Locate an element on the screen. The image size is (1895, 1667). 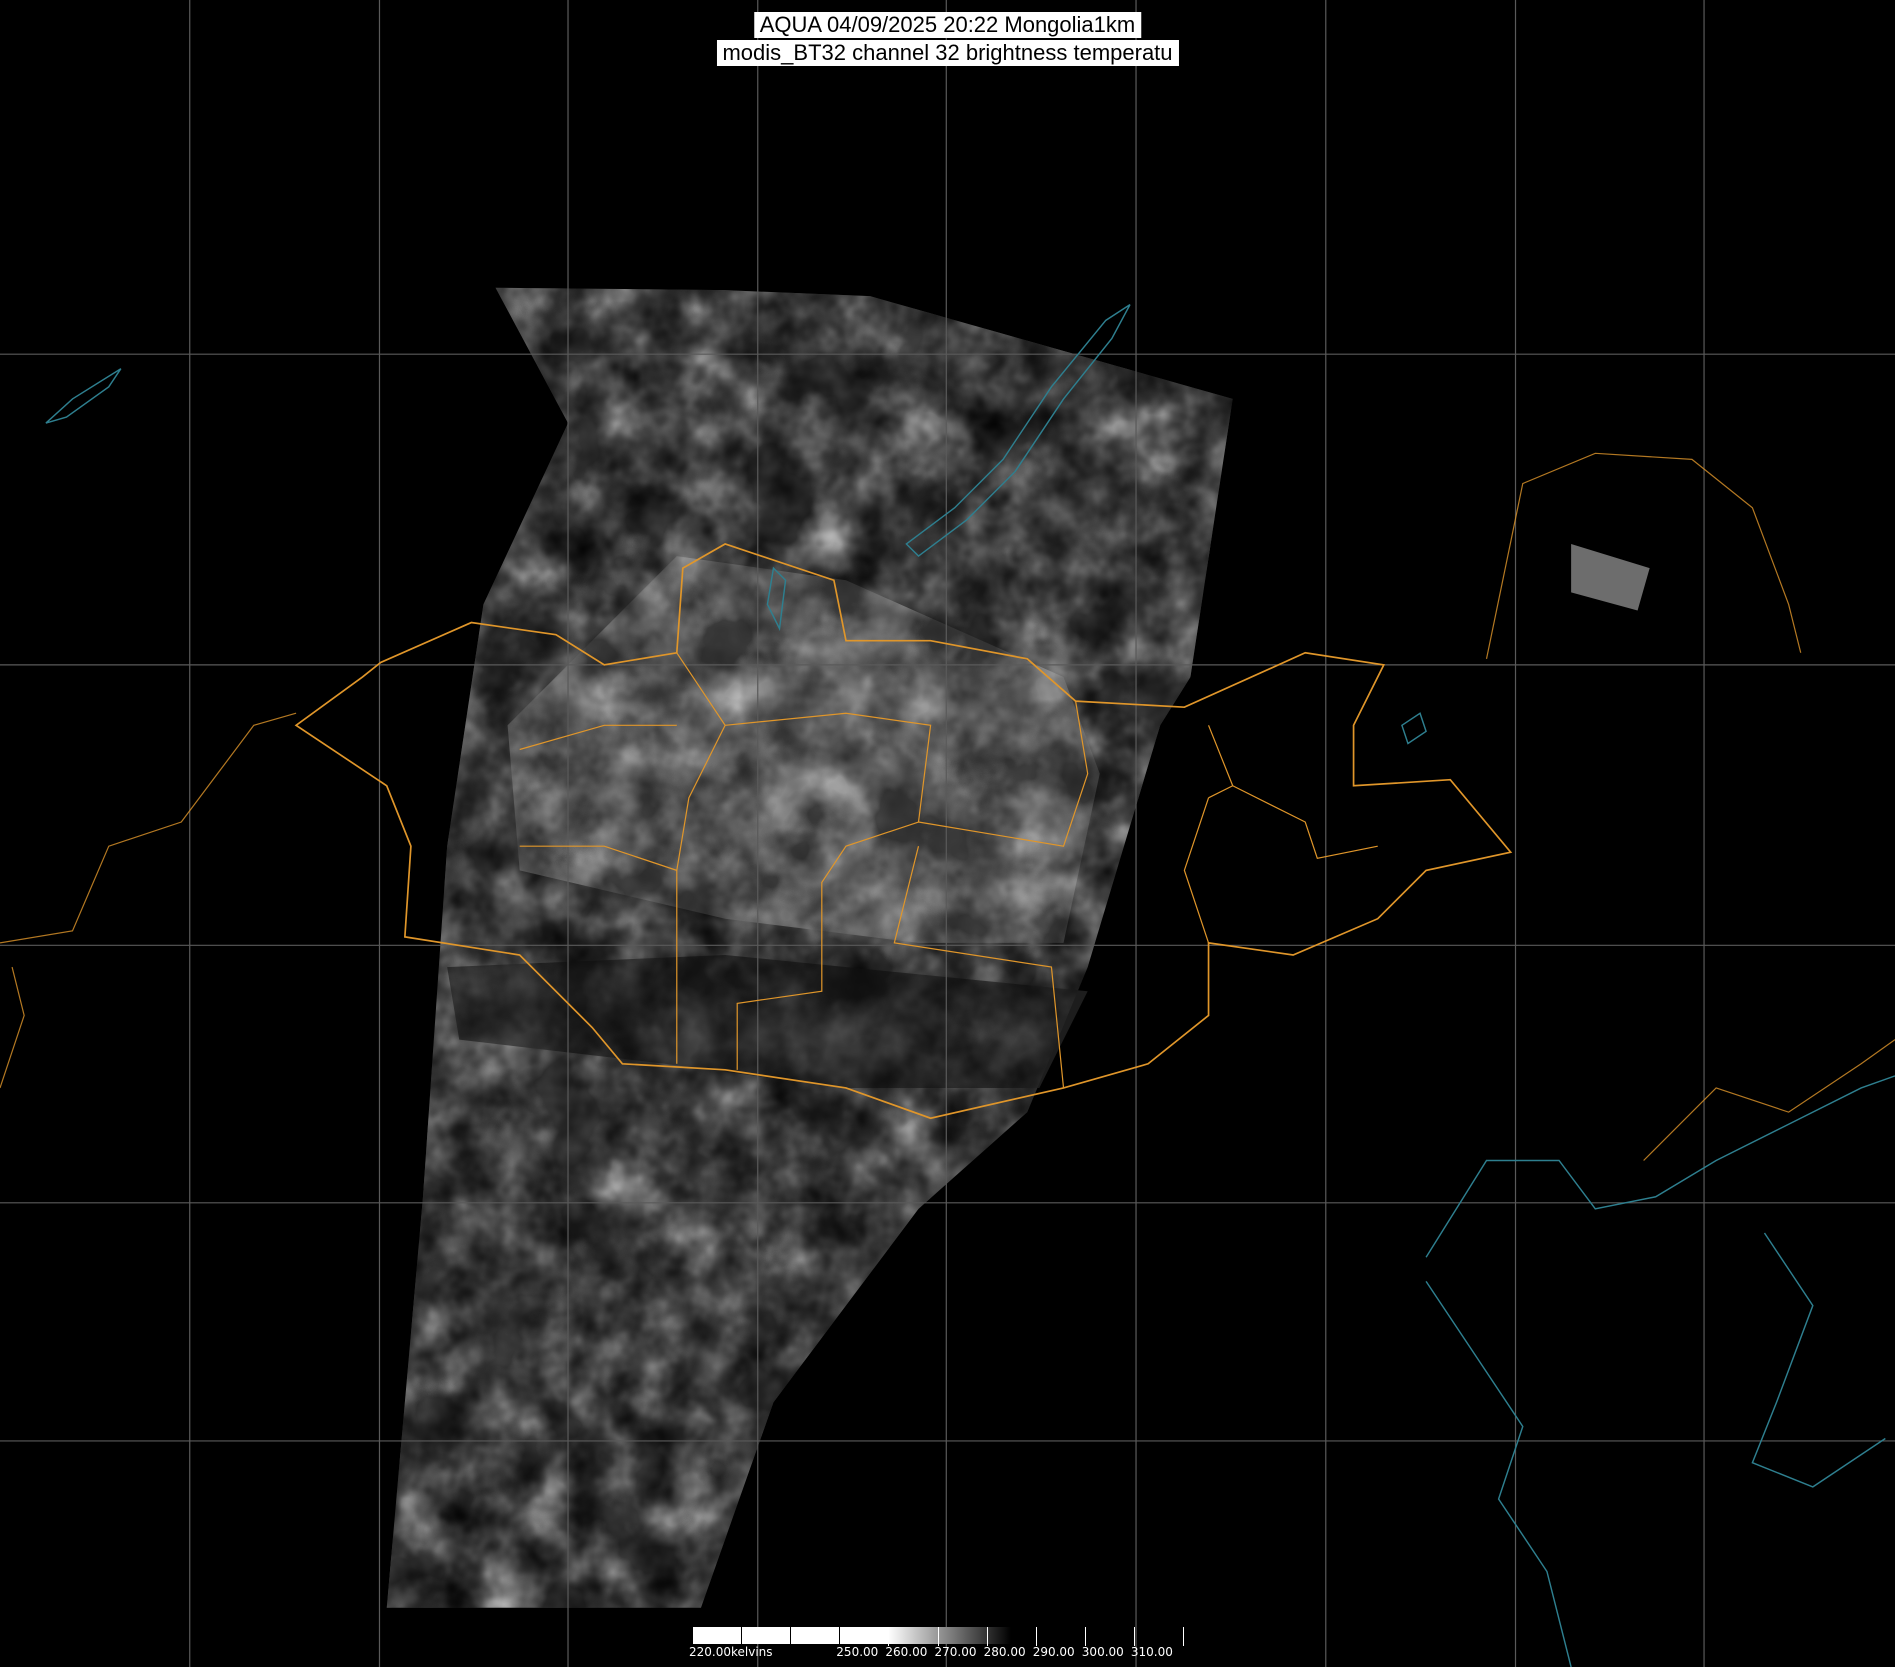
colorbar-tick-label: 280.00 is located at coordinates (1004, 1652).